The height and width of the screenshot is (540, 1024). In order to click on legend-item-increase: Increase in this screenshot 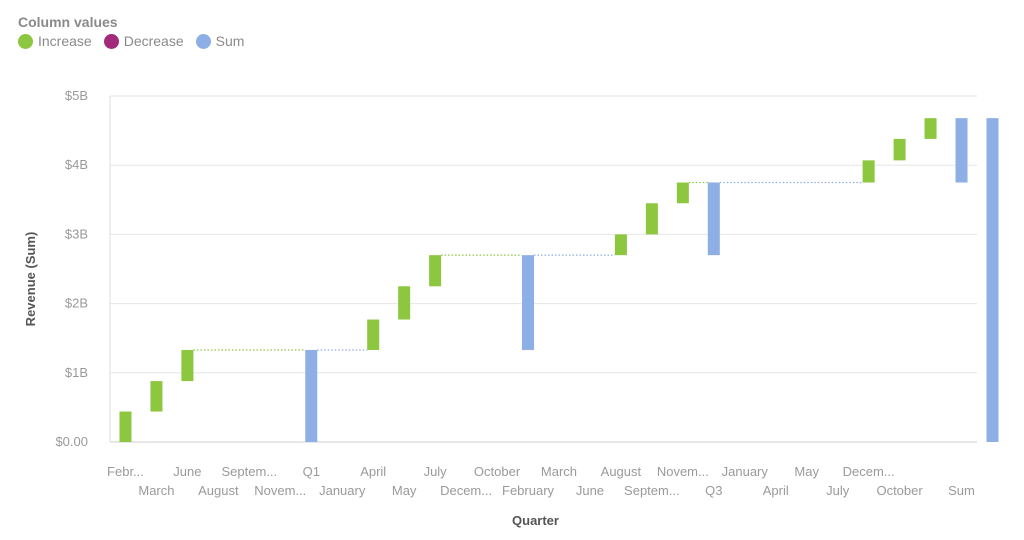, I will do `click(55, 41)`.